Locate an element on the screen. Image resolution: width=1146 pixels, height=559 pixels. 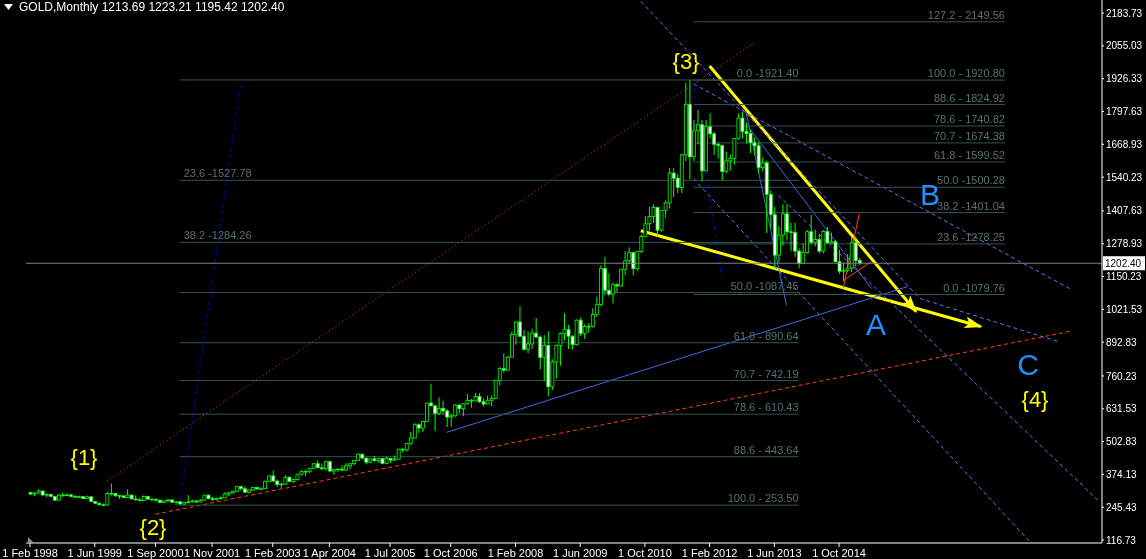
x-tick-label: 1 Feb 2012 is located at coordinates (709, 552).